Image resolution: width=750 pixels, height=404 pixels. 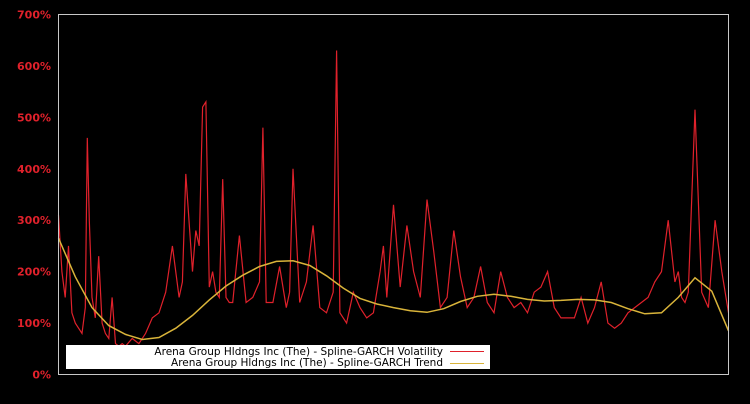 What do you see at coordinates (34, 272) in the screenshot?
I see `y-tick-label: 200%` at bounding box center [34, 272].